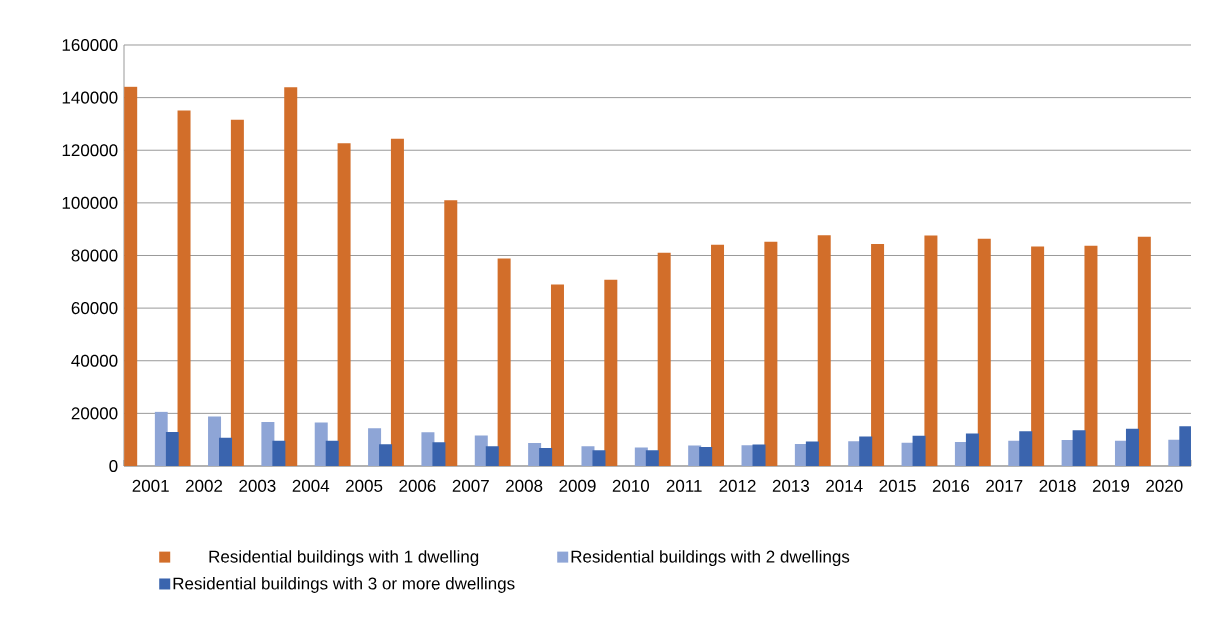 The width and height of the screenshot is (1208, 621). Describe the element at coordinates (90, 97) in the screenshot. I see `y-tick-label: 140000` at that location.